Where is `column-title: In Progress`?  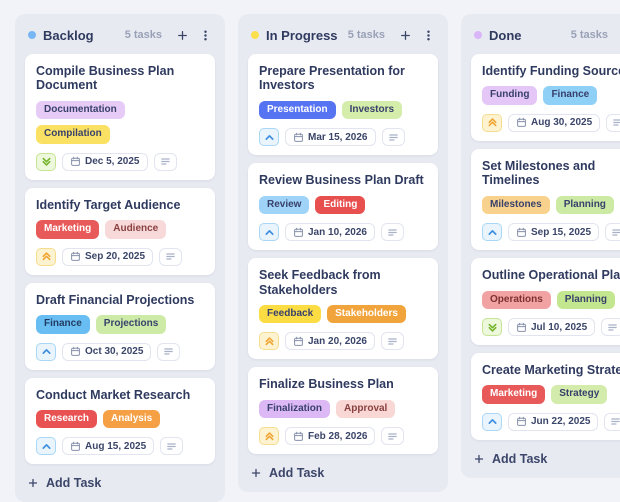 column-title: In Progress is located at coordinates (302, 35).